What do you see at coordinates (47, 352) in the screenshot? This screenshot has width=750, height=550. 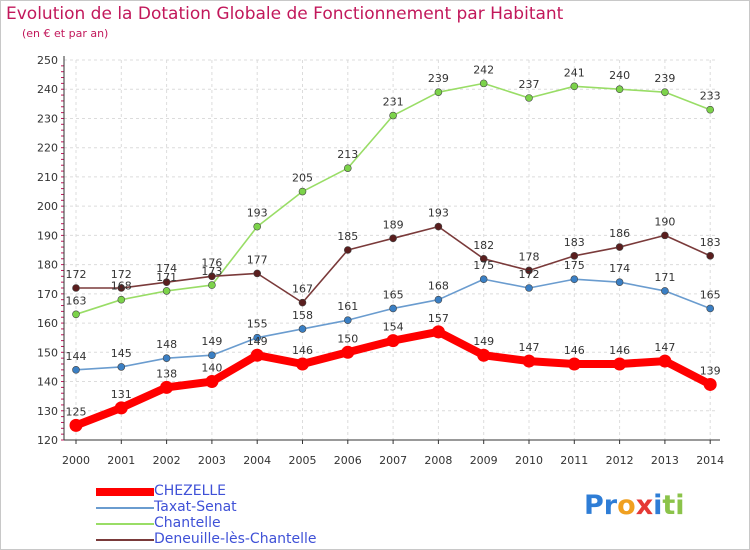 I see `y-tick-label: 150` at bounding box center [47, 352].